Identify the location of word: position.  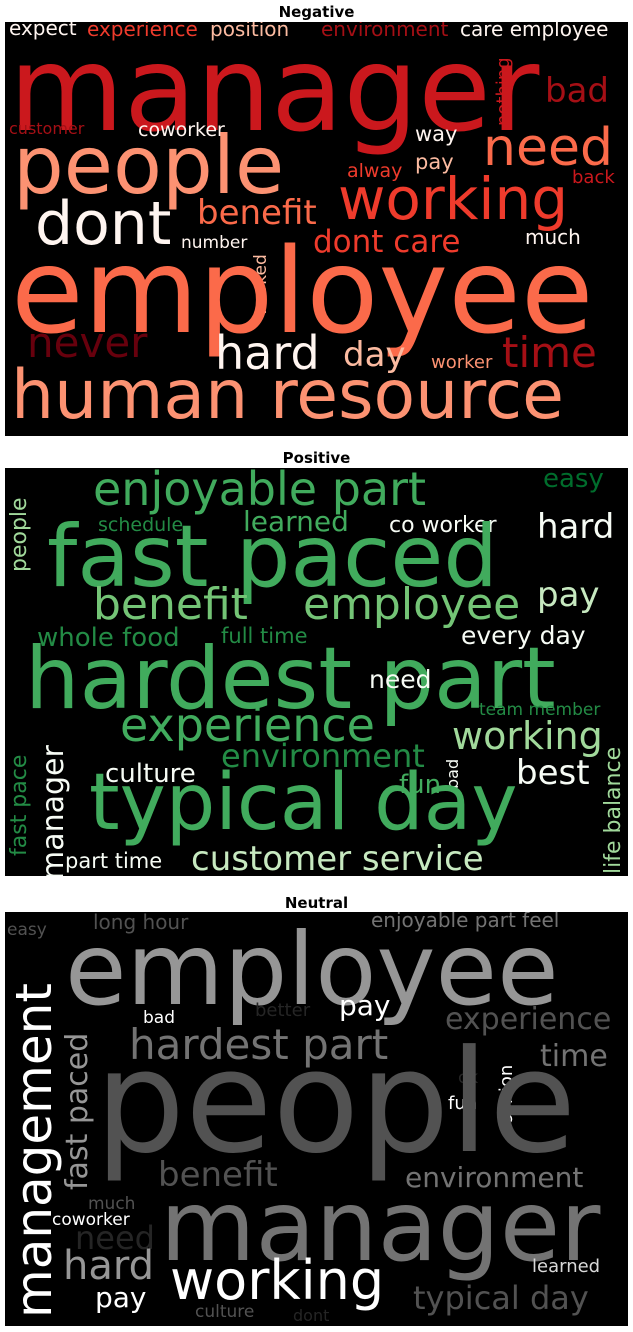
(250, 31).